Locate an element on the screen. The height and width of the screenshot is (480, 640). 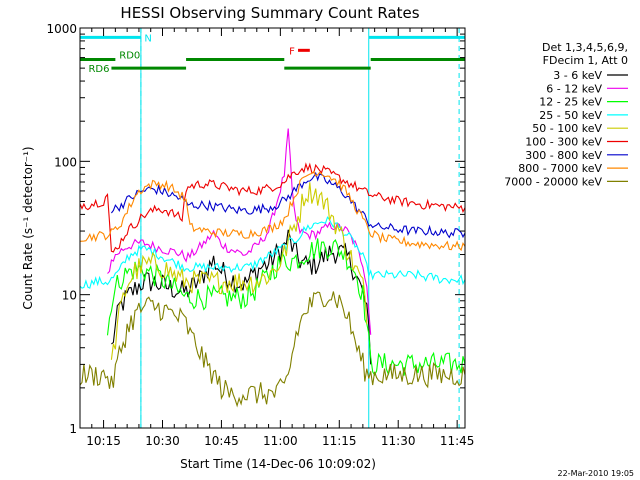
series-line-7000-20000-keV is located at coordinates (272, 349).